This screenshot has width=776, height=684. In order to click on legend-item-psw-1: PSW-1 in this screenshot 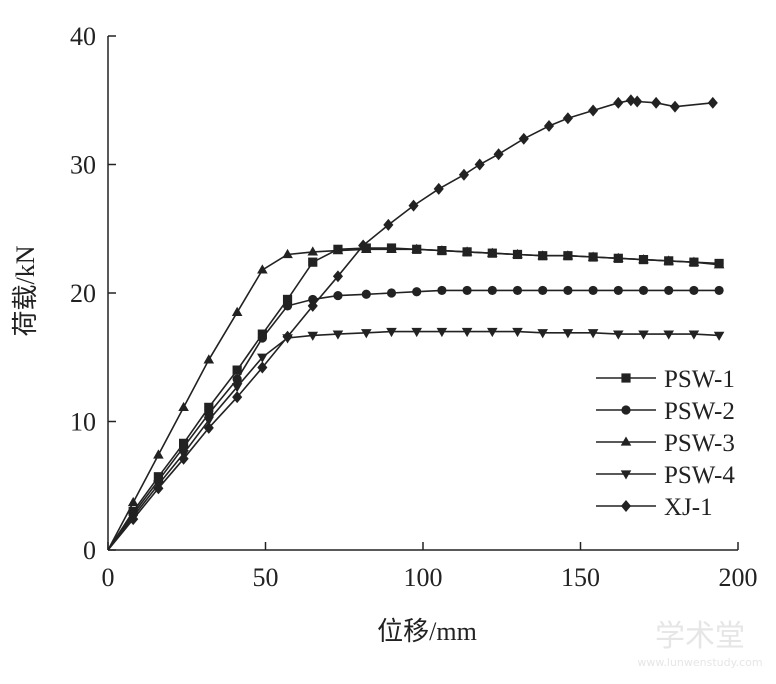, I will do `click(665, 379)`.